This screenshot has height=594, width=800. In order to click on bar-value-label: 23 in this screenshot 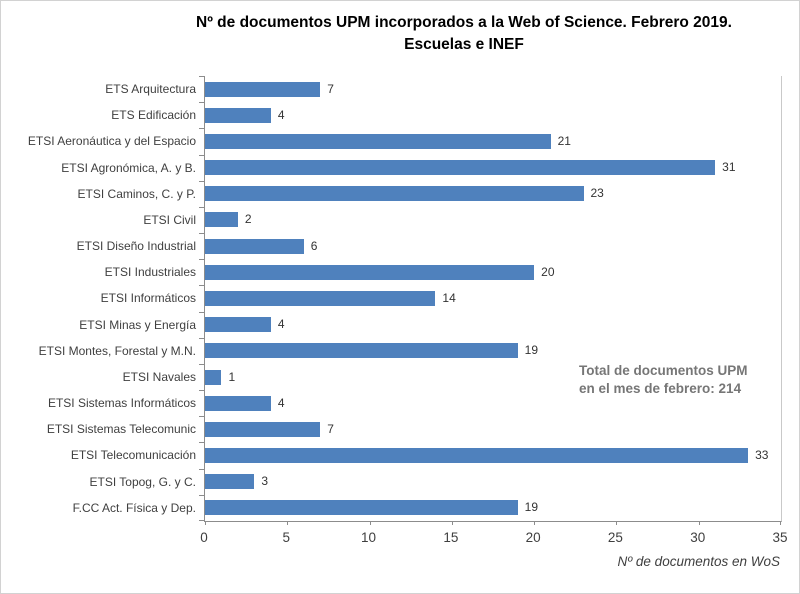, I will do `click(597, 193)`.